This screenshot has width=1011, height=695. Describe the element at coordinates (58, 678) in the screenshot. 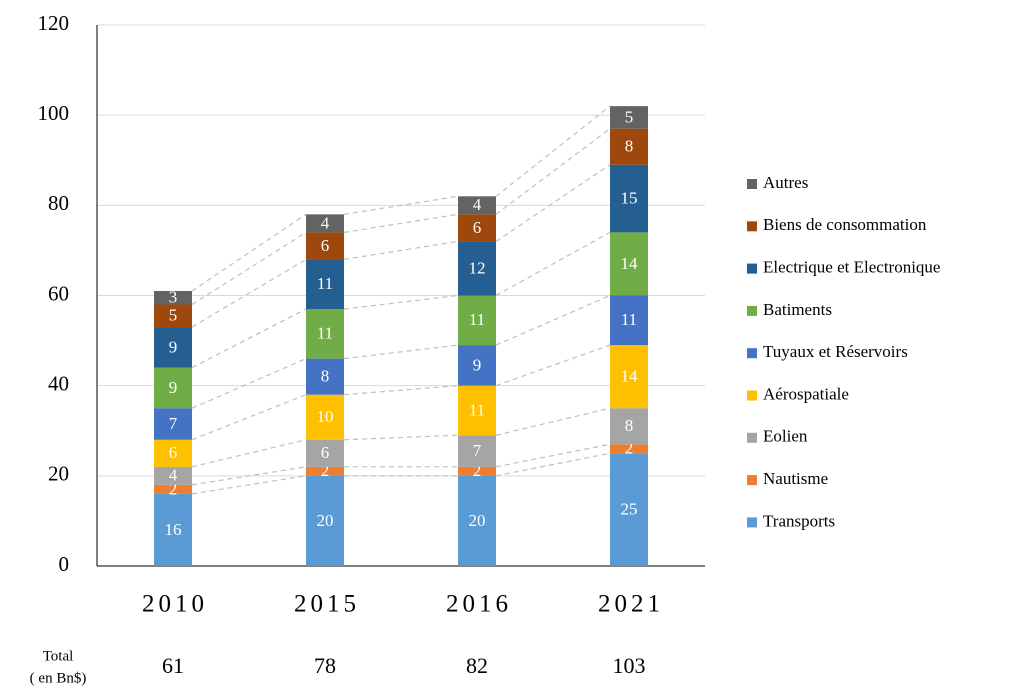

I see `totals-sublabel: ( en Bn$)` at that location.